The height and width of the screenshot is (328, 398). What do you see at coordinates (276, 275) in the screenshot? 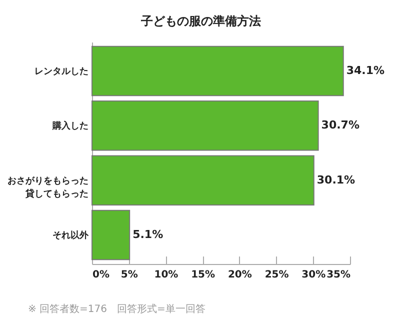
I see `x-tick-label: 25%` at bounding box center [276, 275].